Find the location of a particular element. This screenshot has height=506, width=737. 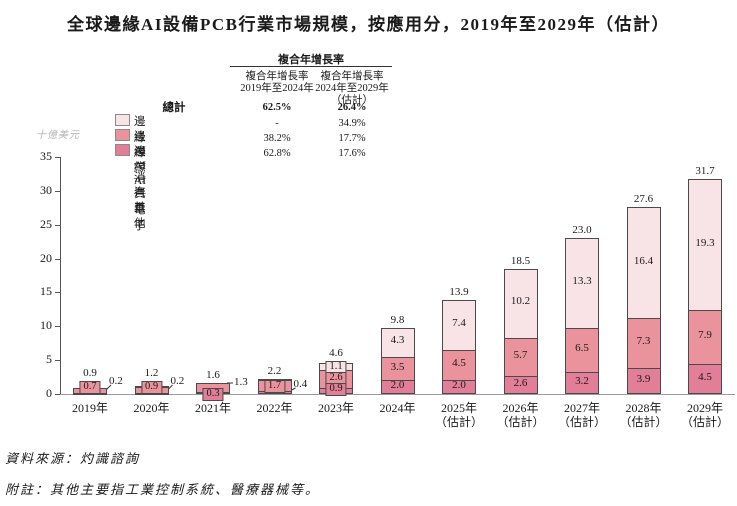

legend-item-label: 邊緣AI — 消費電子 is located at coordinates (140, 174).